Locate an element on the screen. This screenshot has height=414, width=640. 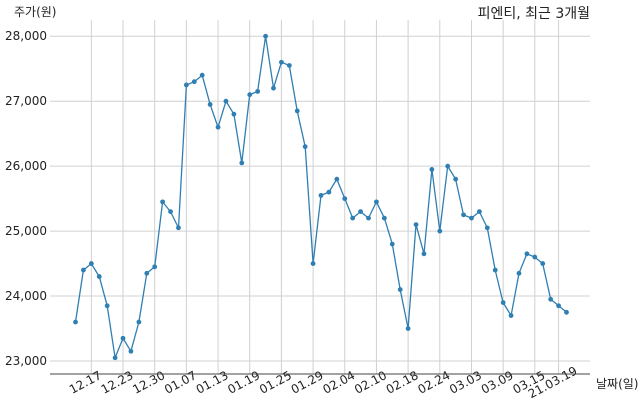
y-tick-label: 23,000 is located at coordinates (26, 361).